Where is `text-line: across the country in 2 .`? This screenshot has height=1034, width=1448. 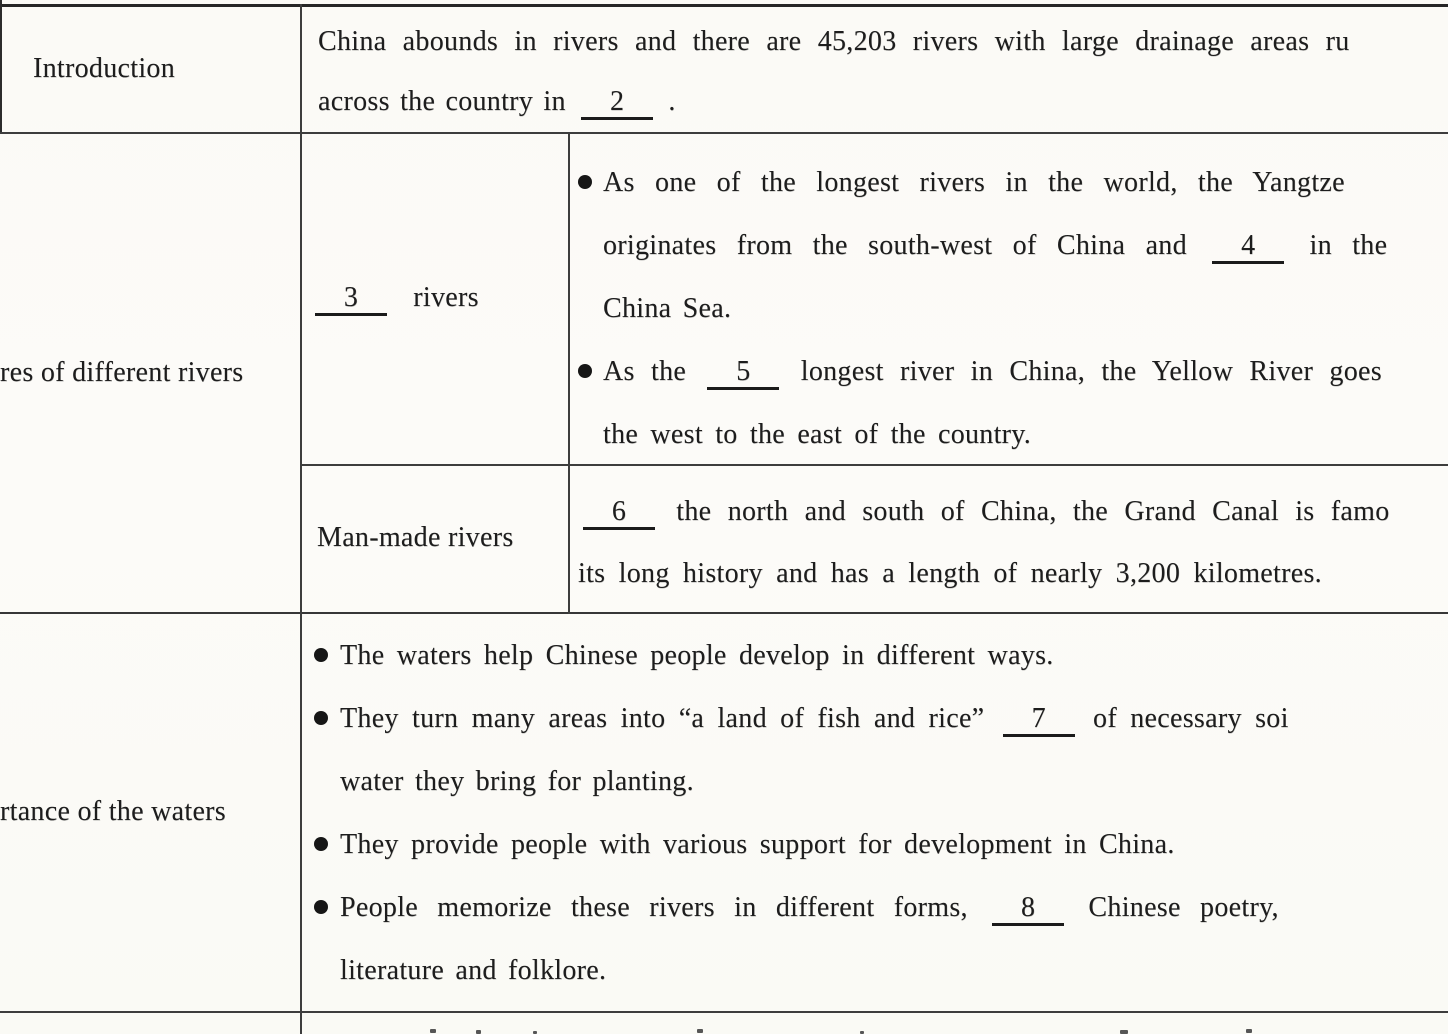 text-line: across the country in 2 . is located at coordinates (883, 101).